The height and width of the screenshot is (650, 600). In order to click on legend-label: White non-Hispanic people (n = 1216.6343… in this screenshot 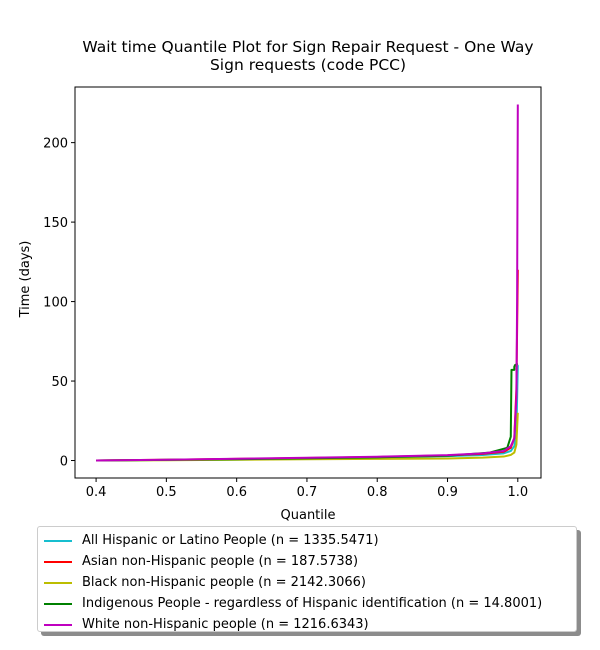, I will do `click(225, 624)`.